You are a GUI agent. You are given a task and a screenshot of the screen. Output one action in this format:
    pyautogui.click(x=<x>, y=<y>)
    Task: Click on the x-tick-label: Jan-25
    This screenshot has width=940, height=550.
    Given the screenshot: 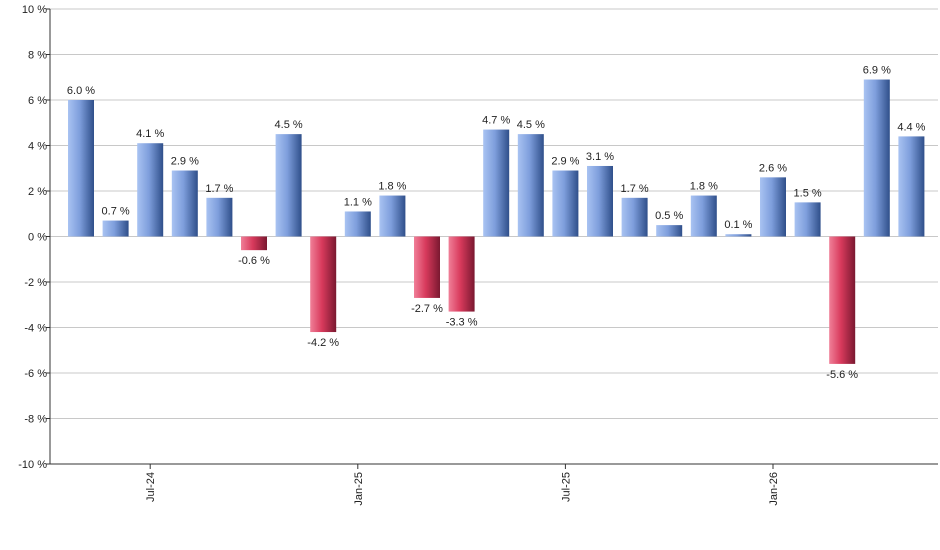 What is the action you would take?
    pyautogui.click(x=359, y=489)
    